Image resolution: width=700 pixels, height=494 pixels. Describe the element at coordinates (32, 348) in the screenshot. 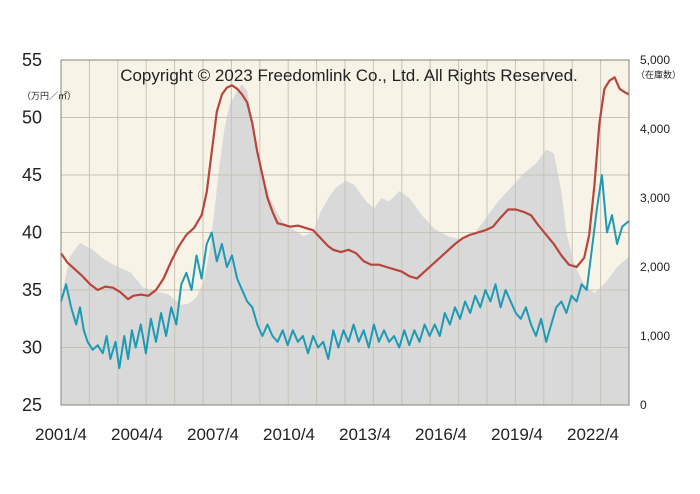

I see `left-tick-label: 30` at that location.